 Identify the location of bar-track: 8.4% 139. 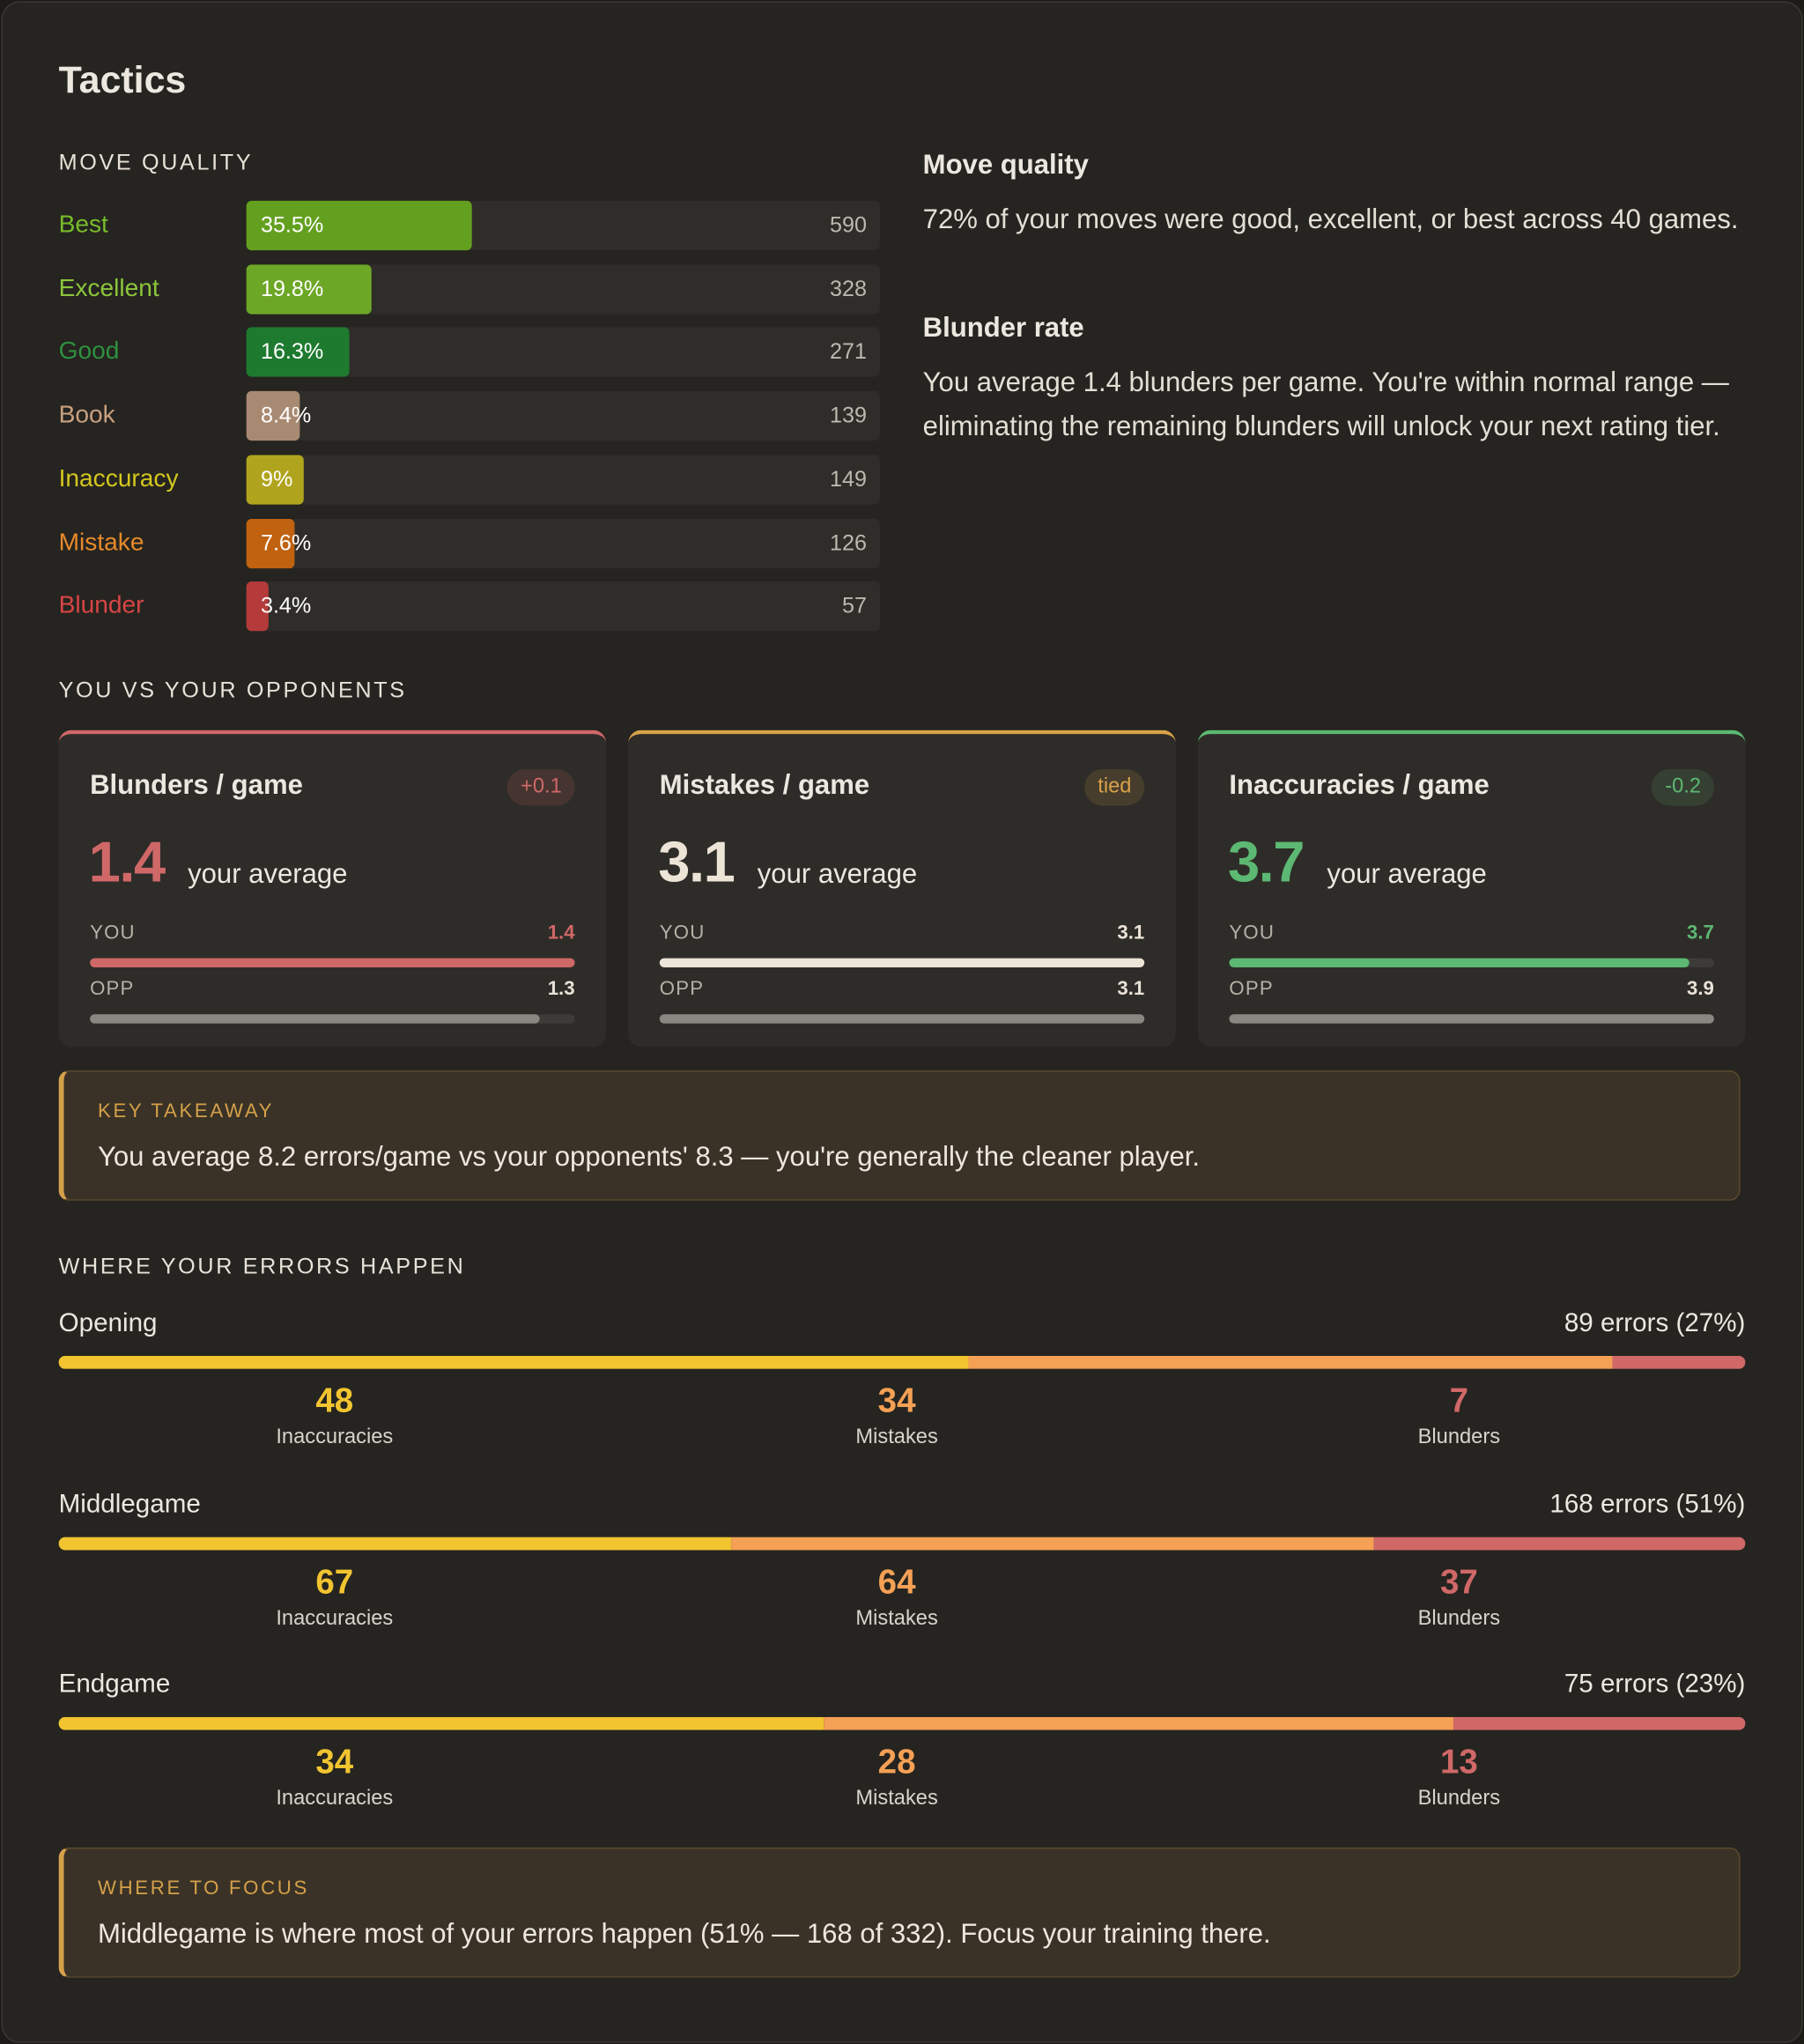
(563, 416).